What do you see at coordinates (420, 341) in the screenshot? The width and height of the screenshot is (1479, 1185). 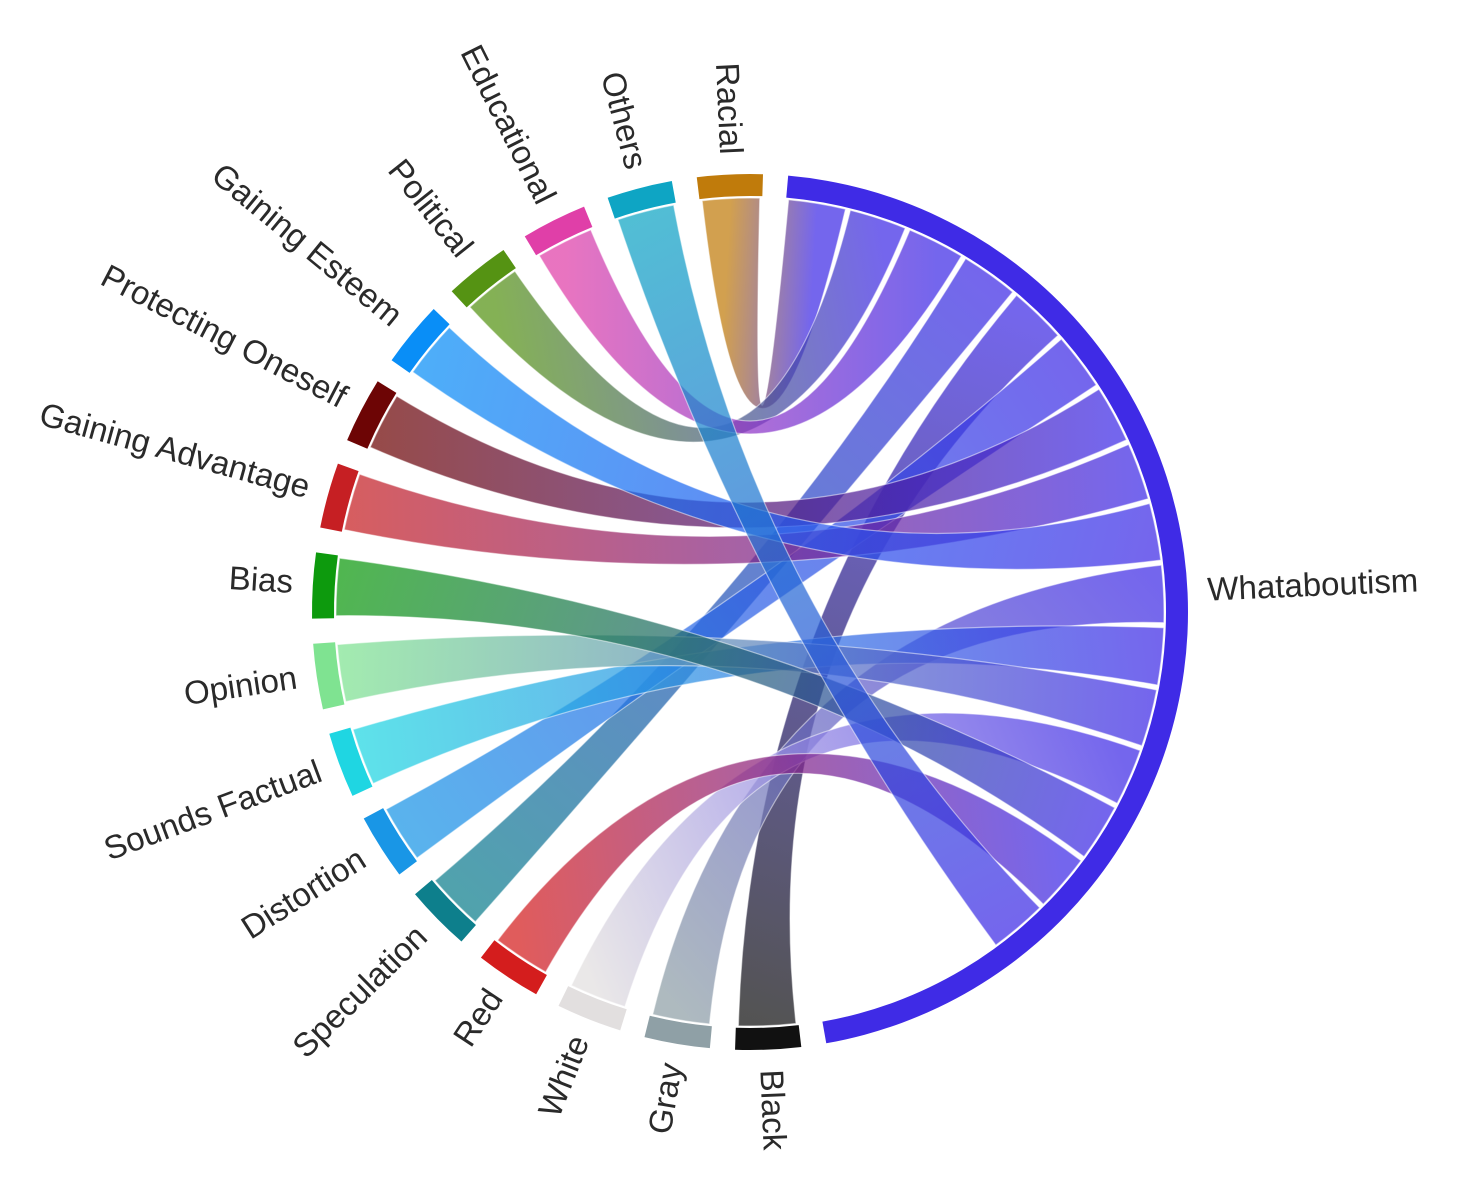 I see `arc-gaining-esteem` at bounding box center [420, 341].